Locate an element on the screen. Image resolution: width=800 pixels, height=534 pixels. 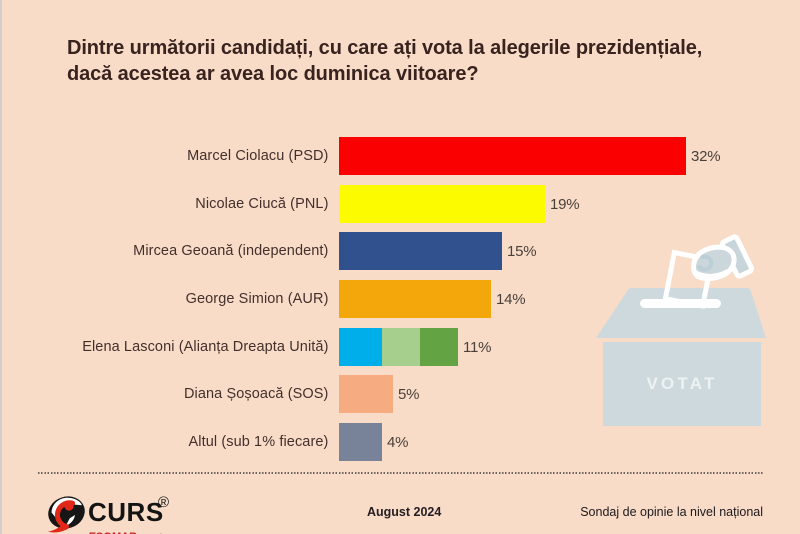
svg-text: VOTAT is located at coordinates (681, 383).